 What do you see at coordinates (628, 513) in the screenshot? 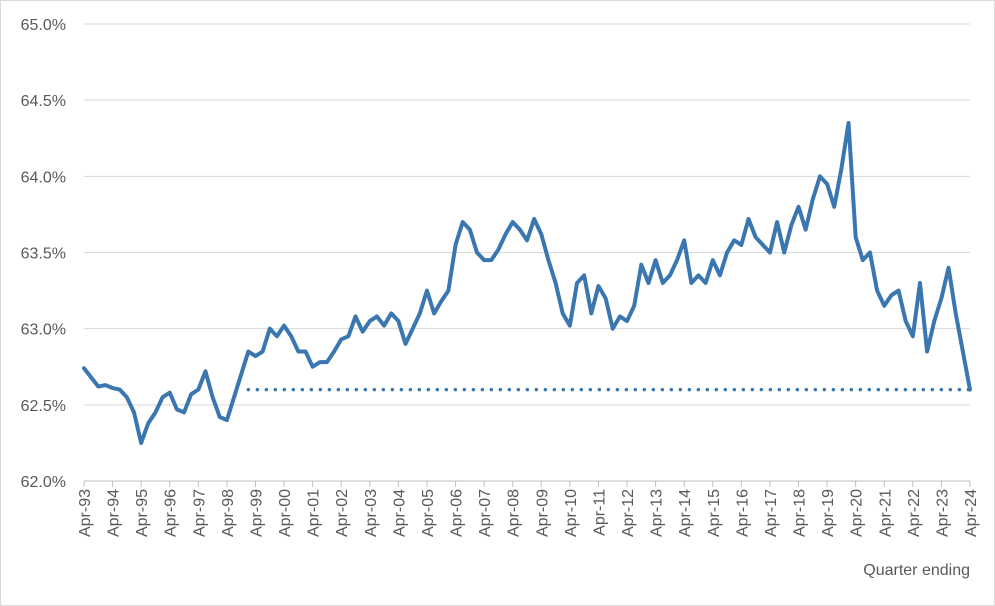
I see `x-tick-label: Apr-12` at bounding box center [628, 513].